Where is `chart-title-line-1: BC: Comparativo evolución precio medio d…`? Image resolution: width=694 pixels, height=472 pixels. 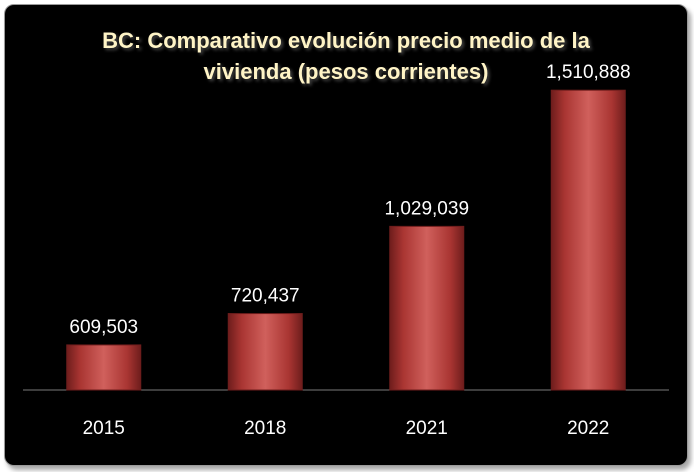 chart-title-line-1: BC: Comparativo evolución precio medio d… is located at coordinates (346, 40).